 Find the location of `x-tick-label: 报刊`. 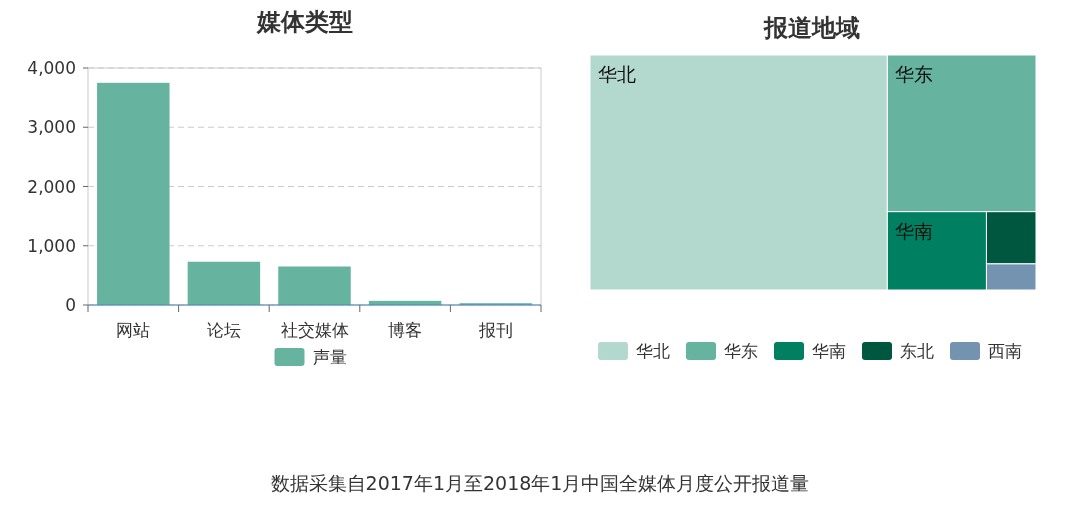

x-tick-label: 报刊 is located at coordinates (495, 330).